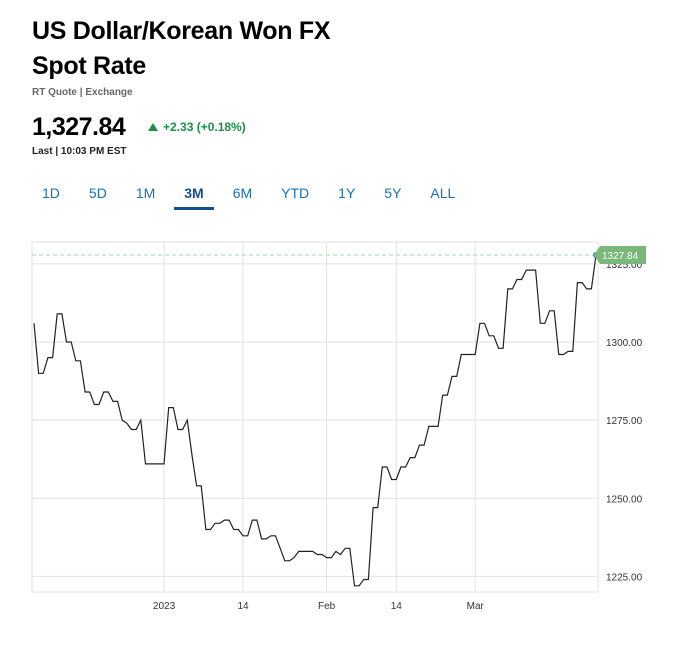 Image resolution: width=683 pixels, height=648 pixels. Describe the element at coordinates (476, 606) in the screenshot. I see `x-tick-label: Mar` at that location.